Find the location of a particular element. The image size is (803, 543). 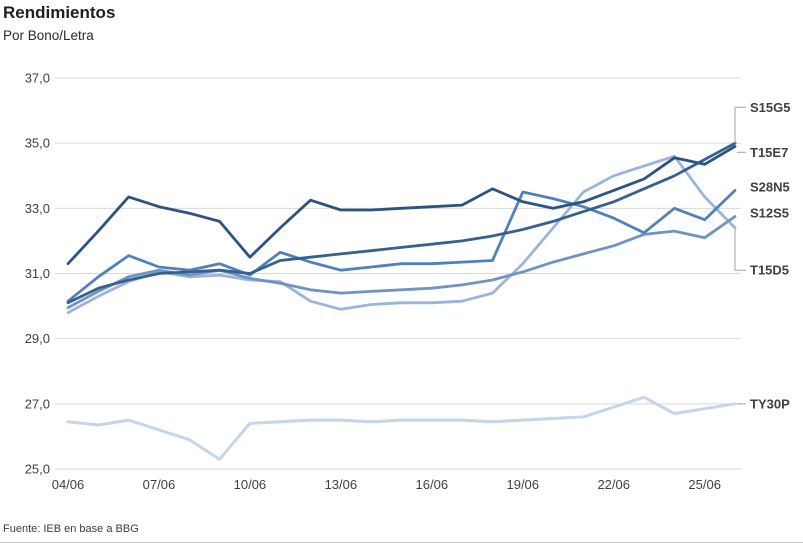

series-label-T15E7: T15E7 is located at coordinates (769, 152).